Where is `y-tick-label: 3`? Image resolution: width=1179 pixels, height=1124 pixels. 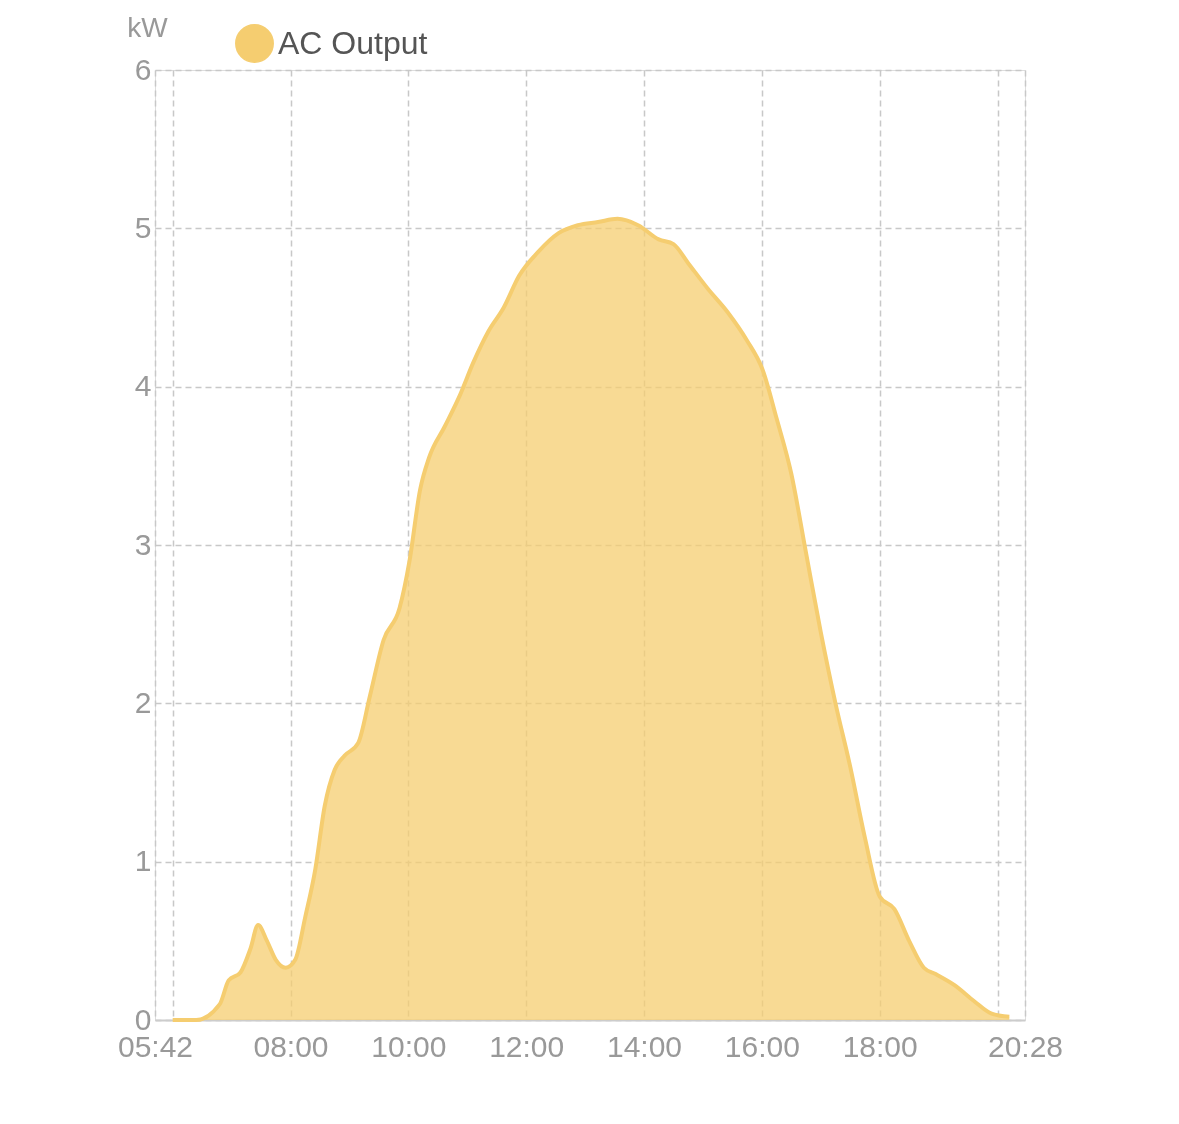
y-tick-label: 3 is located at coordinates (143, 544).